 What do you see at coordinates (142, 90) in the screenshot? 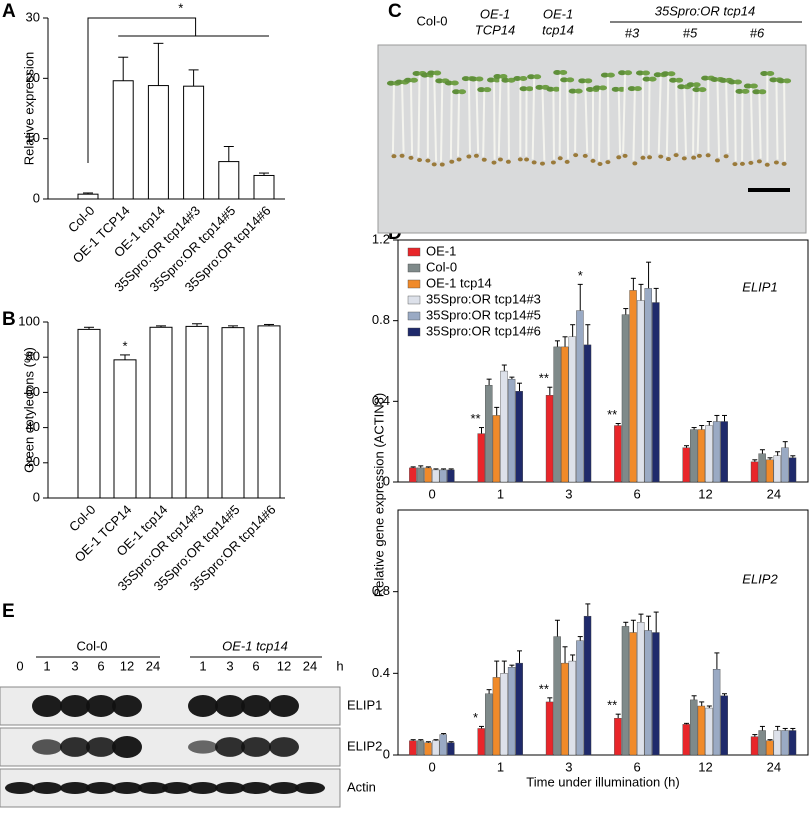
I see `significance-bracket` at bounding box center [142, 90].